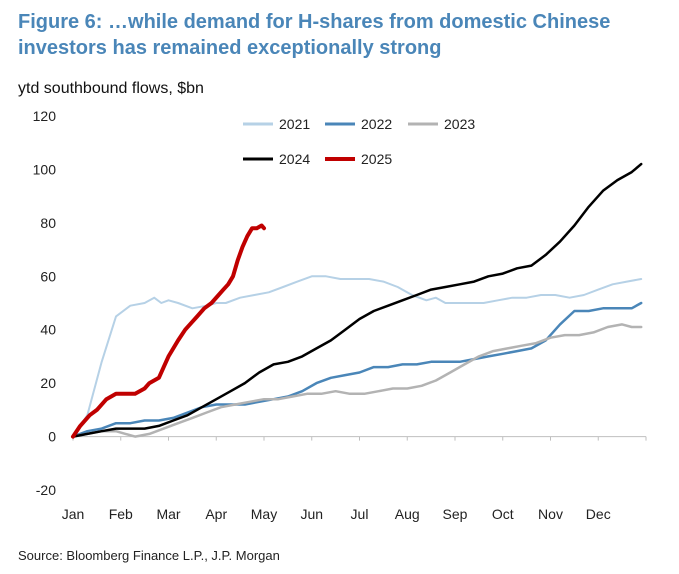  Describe the element at coordinates (216, 514) in the screenshot. I see `x-tick-label: Apr` at that location.